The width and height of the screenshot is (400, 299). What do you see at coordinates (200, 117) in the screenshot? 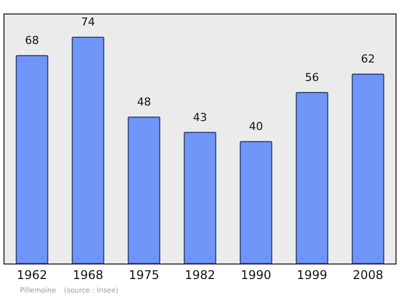
I see `data-label: 43` at bounding box center [200, 117].